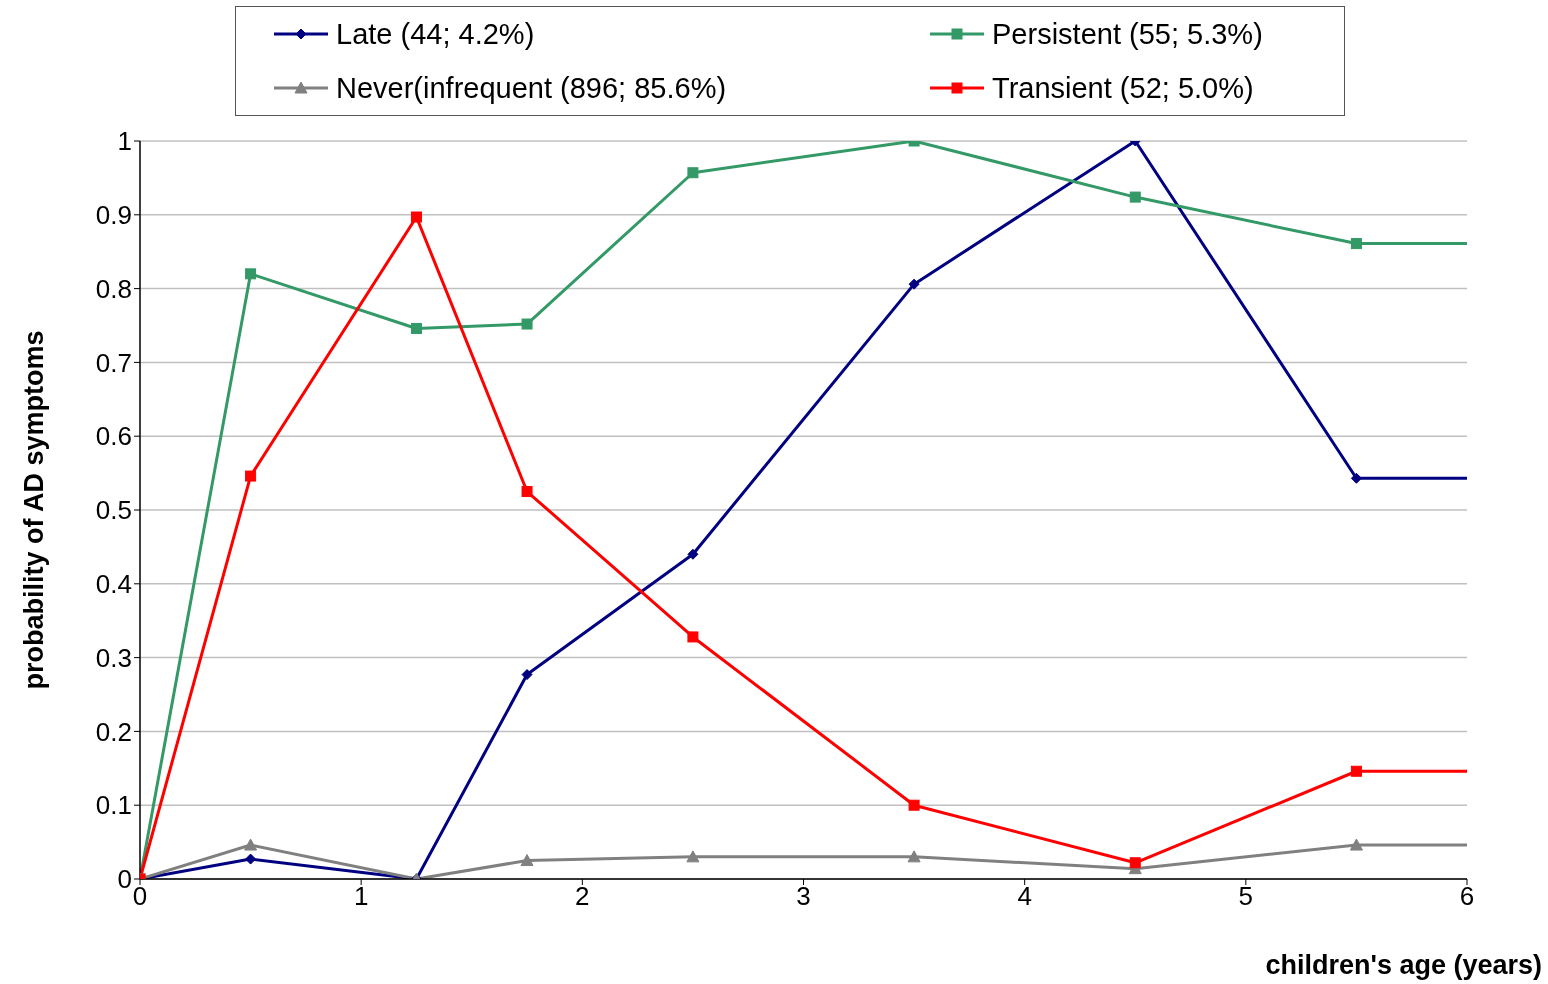 This screenshot has height=984, width=1548. What do you see at coordinates (113, 657) in the screenshot?
I see `y-tick-label: 0.3` at bounding box center [113, 657].